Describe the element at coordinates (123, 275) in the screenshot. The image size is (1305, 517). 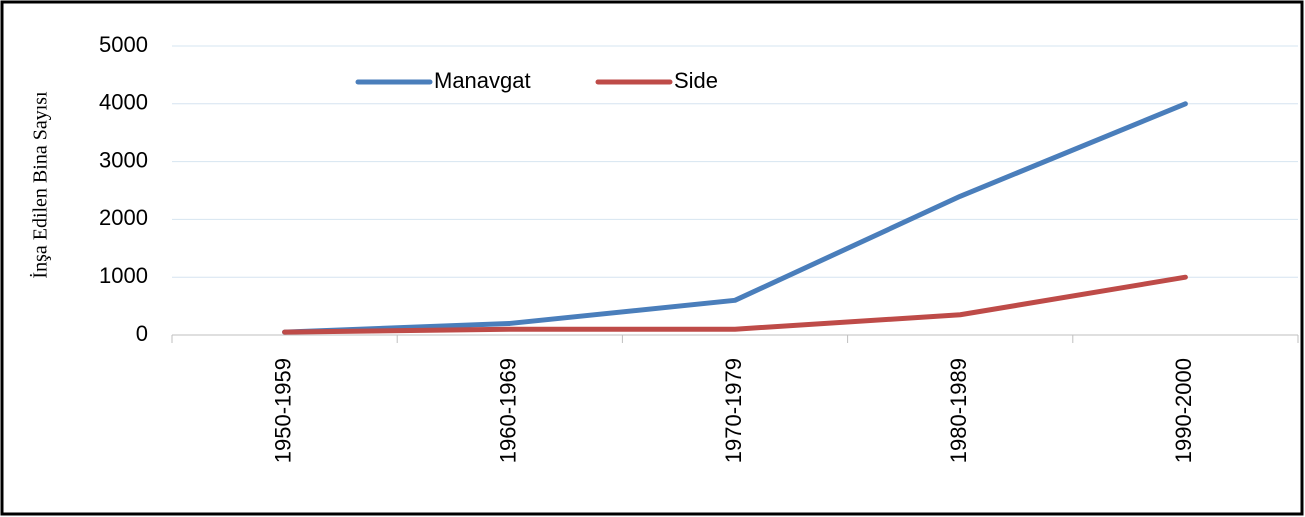
I see `y-tick-label: 1000` at that location.